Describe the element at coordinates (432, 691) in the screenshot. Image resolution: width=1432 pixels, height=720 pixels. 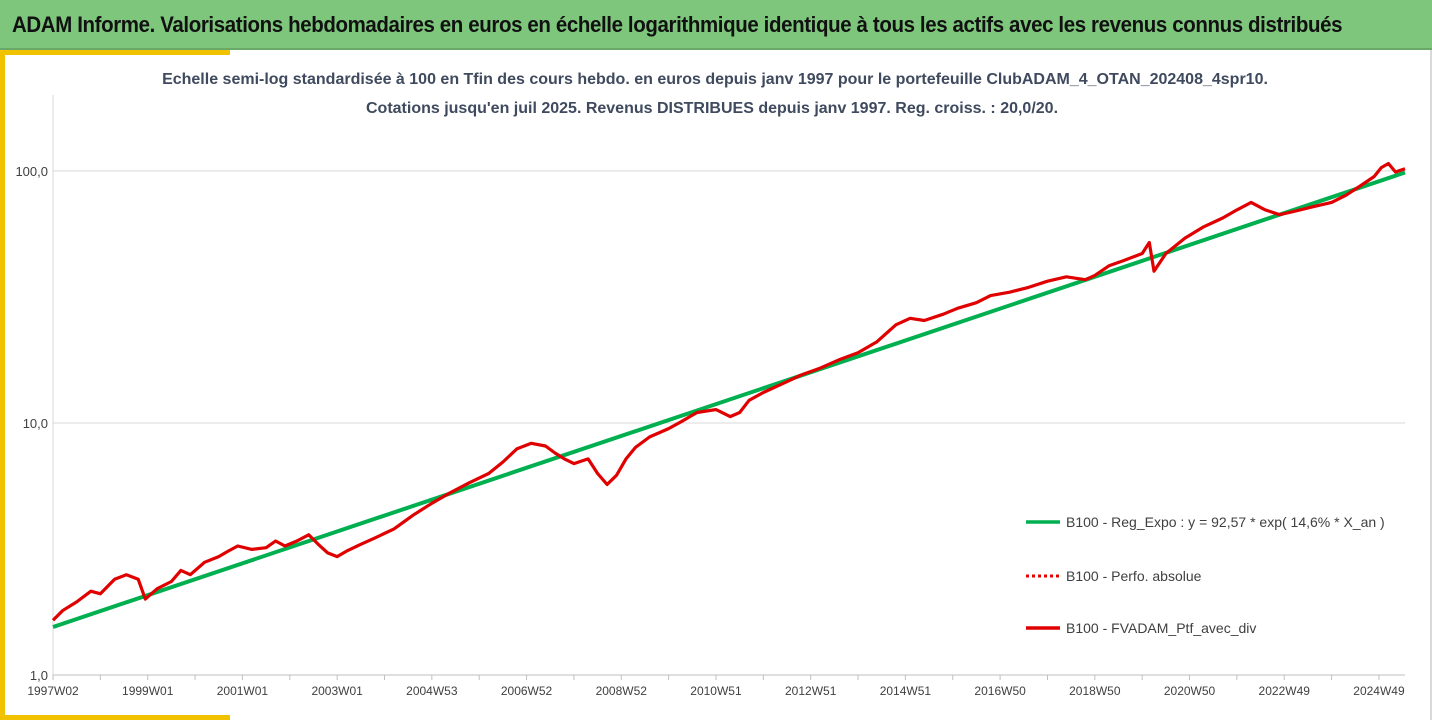
I see `x-tick-label: 2004W53` at that location.